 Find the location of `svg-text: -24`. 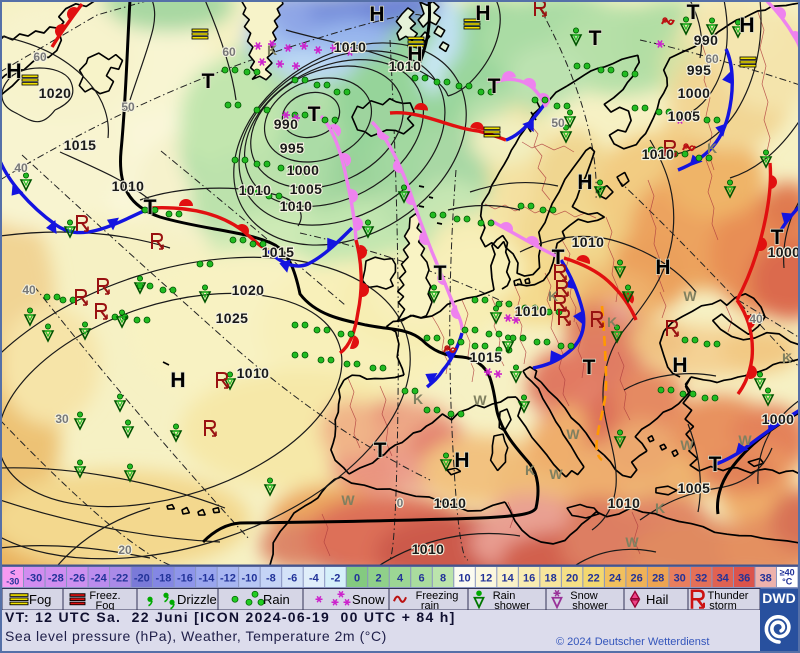

svg-text: -24 is located at coordinates (99, 579).